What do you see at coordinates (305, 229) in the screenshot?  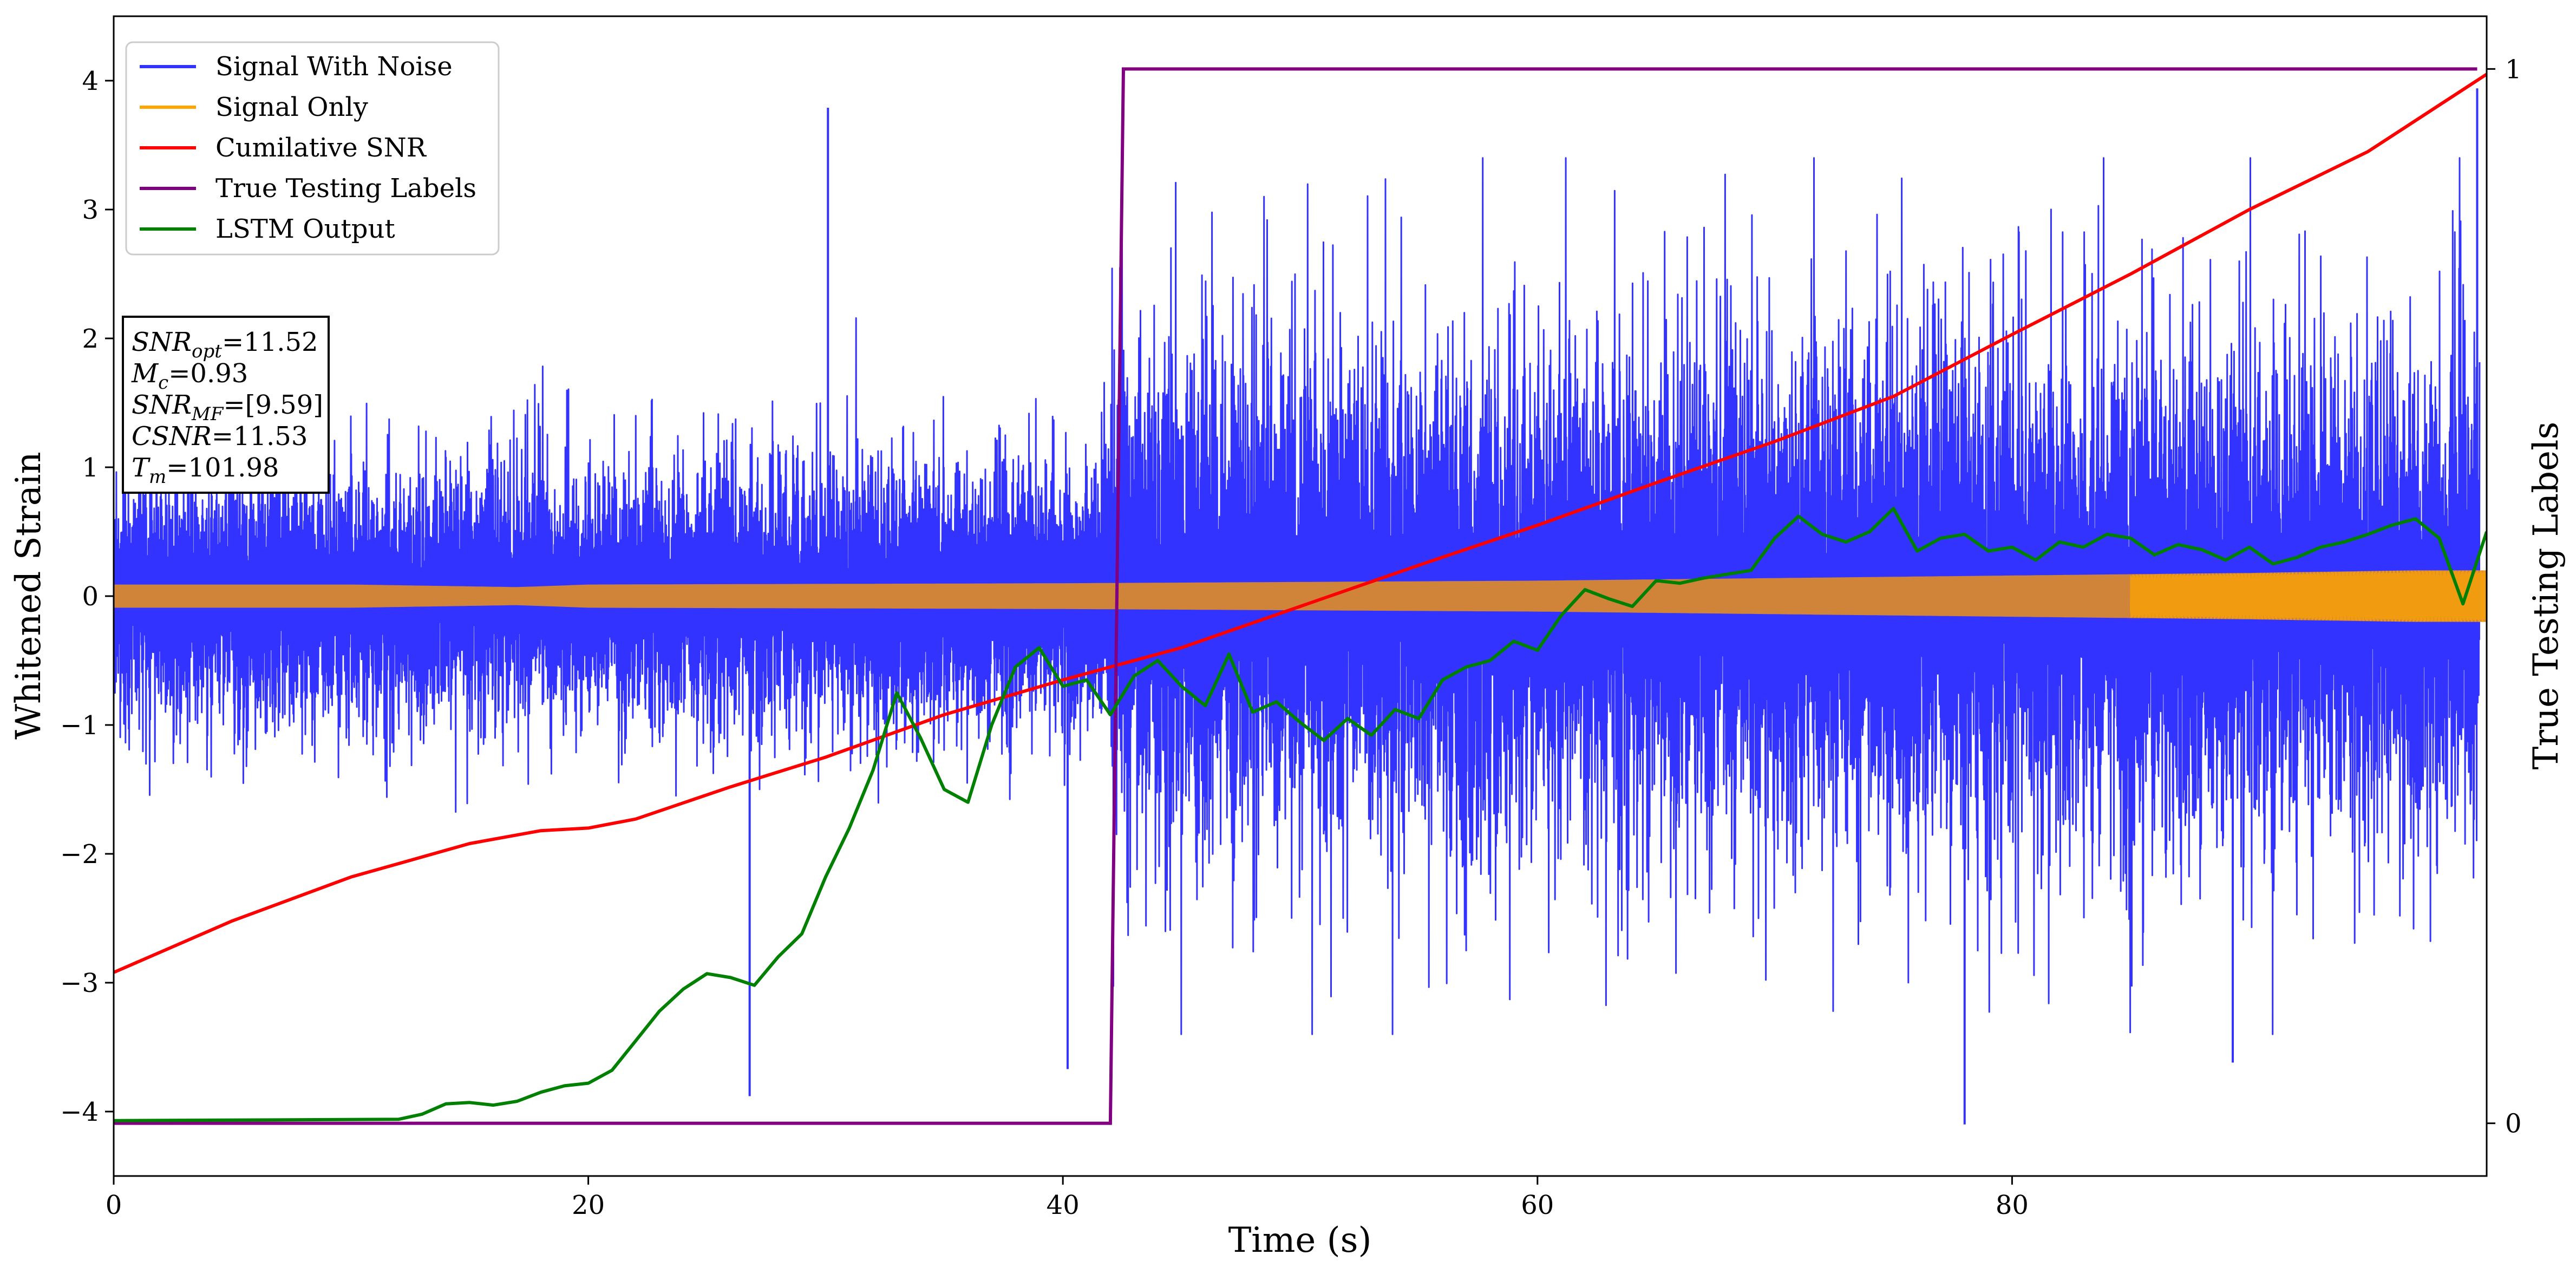 I see `legend-label: LSTM Output` at bounding box center [305, 229].